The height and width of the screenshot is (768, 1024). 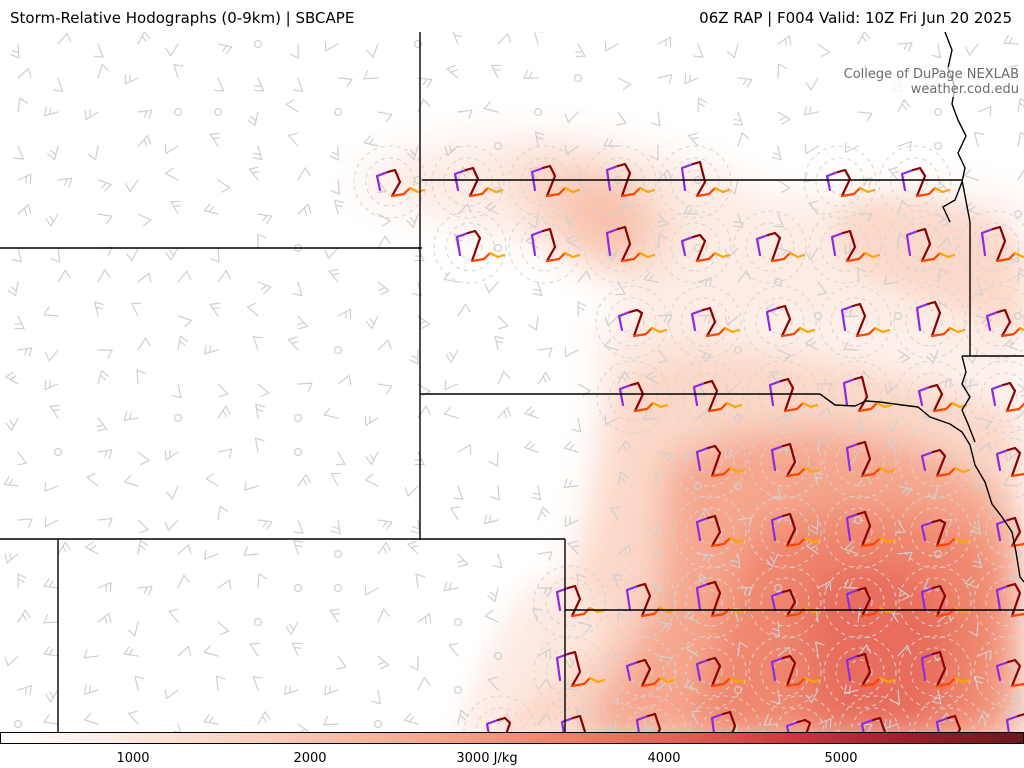 I want to click on colorbar-tick-1000: 1000, so click(x=133, y=758).